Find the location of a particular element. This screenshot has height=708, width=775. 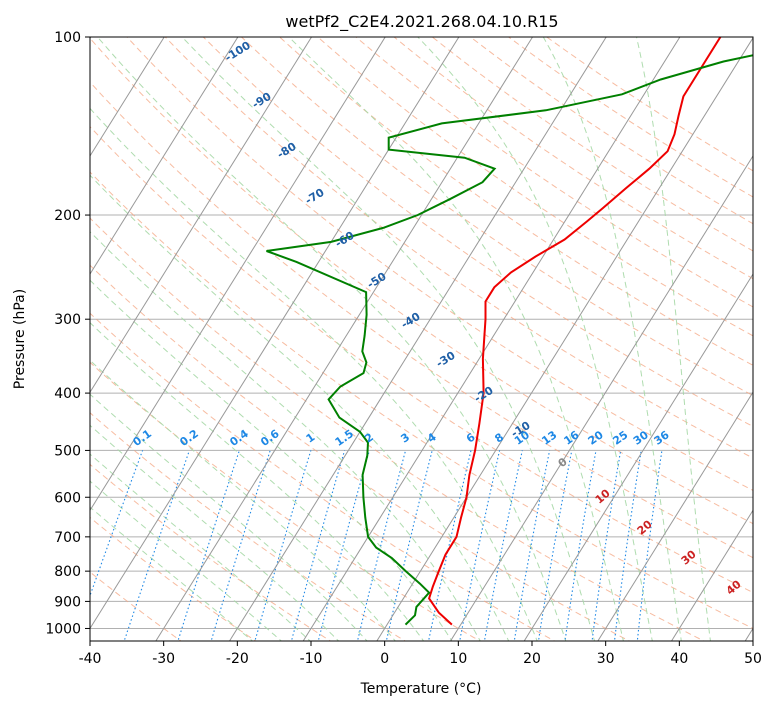

y-tick-label: 100 is located at coordinates (67, 38).